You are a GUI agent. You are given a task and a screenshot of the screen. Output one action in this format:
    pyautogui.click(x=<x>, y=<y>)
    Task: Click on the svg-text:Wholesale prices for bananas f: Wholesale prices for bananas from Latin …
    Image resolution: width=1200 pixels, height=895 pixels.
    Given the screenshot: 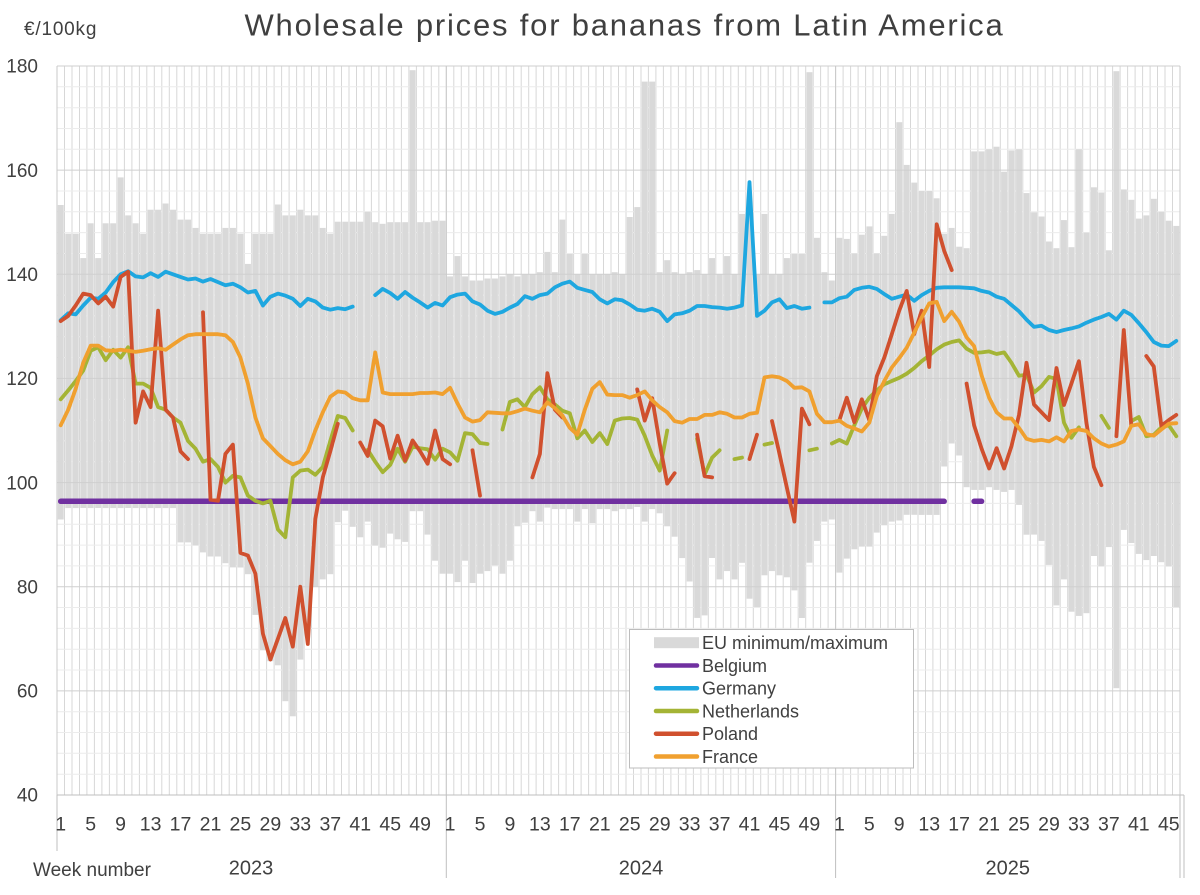 What is the action you would take?
    pyautogui.click(x=624, y=24)
    